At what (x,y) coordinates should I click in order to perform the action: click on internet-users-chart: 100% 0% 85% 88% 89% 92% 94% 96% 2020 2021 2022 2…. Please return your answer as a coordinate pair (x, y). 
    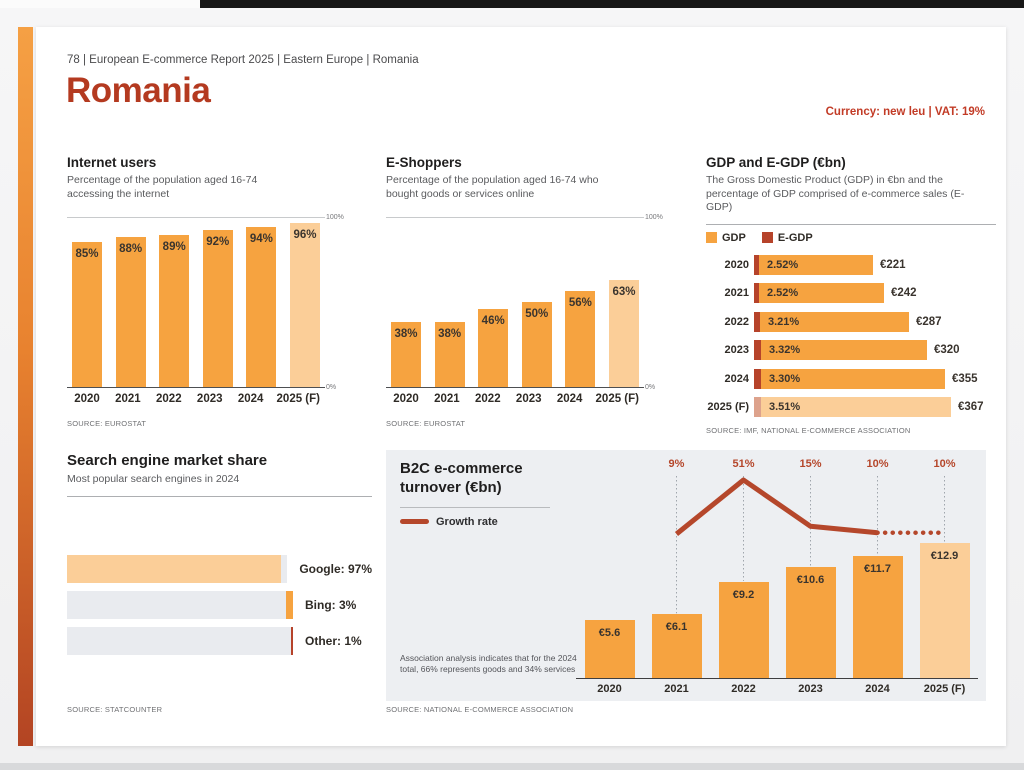
    Looking at the image, I should click on (205, 321).